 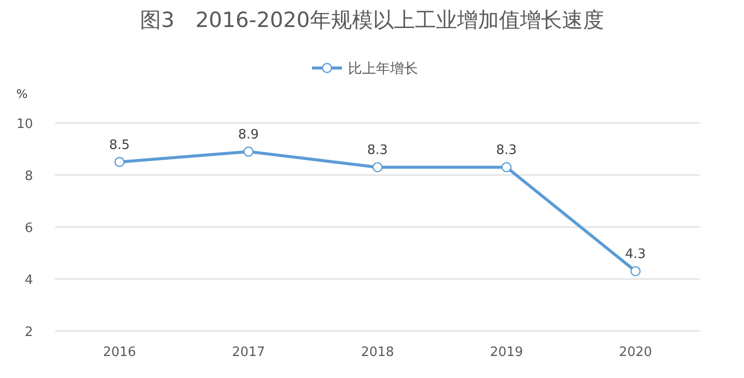 What do you see at coordinates (249, 352) in the screenshot?
I see `x-tick-label: 2017` at bounding box center [249, 352].